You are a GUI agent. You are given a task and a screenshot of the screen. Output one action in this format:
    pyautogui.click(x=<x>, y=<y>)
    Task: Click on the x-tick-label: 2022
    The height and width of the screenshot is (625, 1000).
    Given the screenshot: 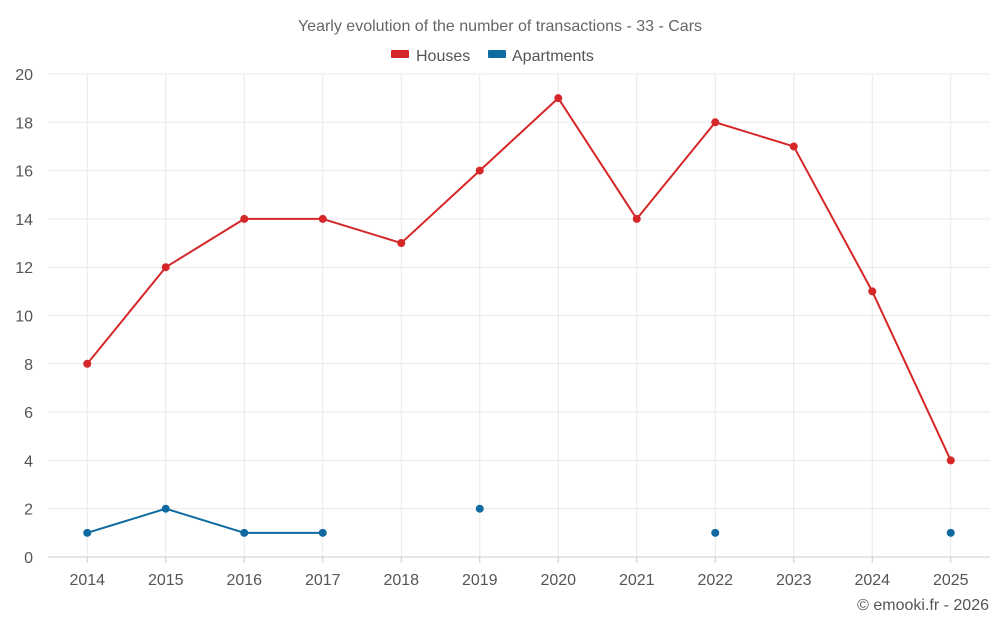 What is the action you would take?
    pyautogui.click(x=715, y=580)
    